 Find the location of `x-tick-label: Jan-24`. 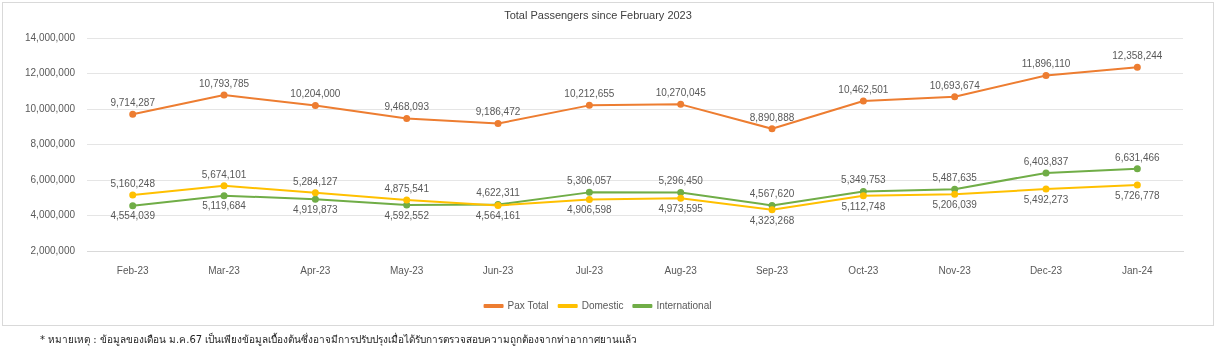

x-tick-label: Jan-24 is located at coordinates (1138, 270).